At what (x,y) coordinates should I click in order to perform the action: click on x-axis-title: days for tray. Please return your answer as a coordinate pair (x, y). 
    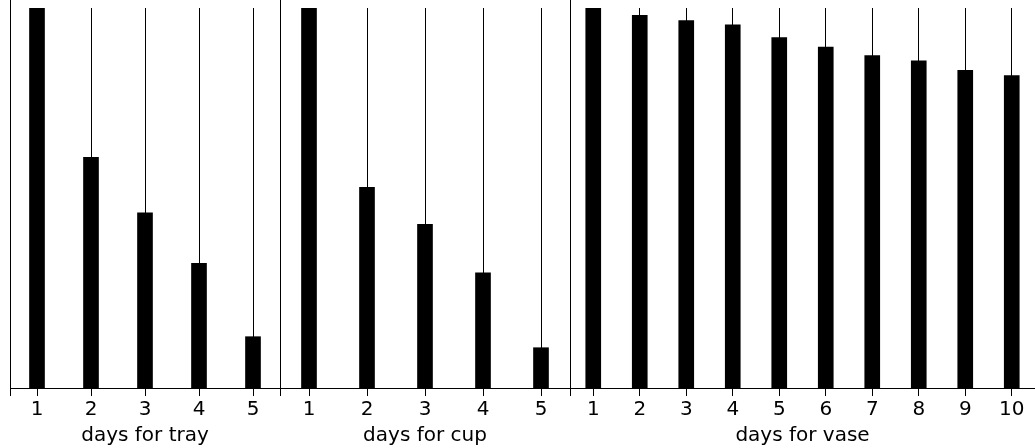
    Looking at the image, I should click on (145, 434).